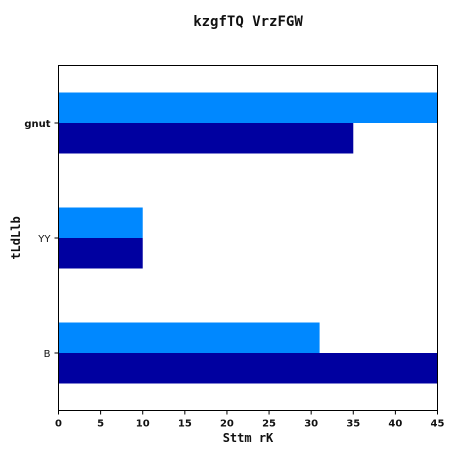 Image resolution: width=456 pixels, height=456 pixels. What do you see at coordinates (16, 237) in the screenshot?
I see `y-axis-label: tLdLlb` at bounding box center [16, 237].